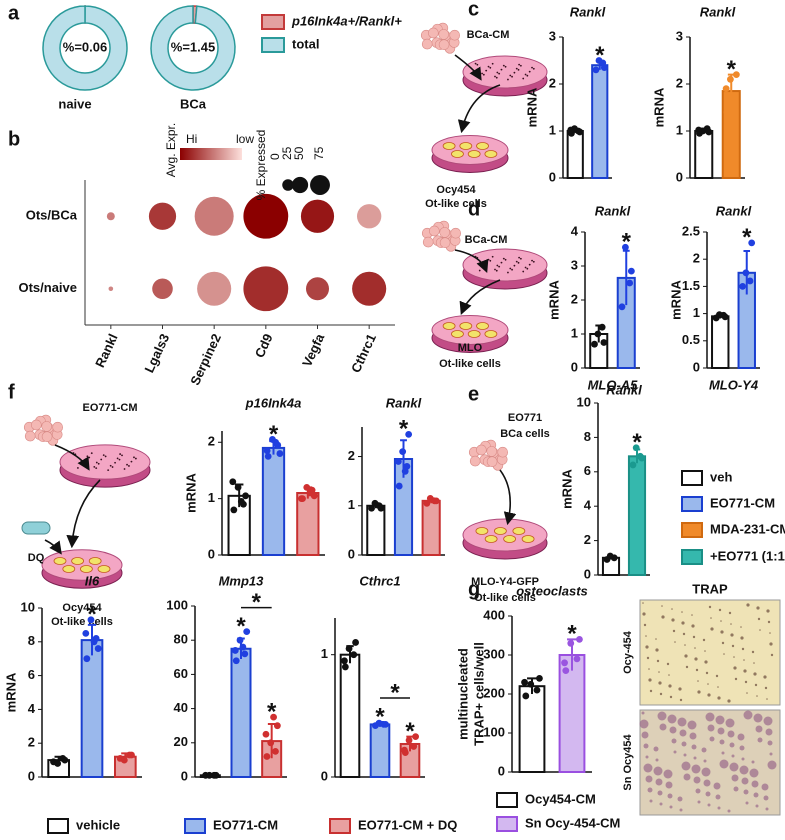 The height and width of the screenshot is (840, 785). I want to click on legend-label: Sn Ocy-454-CM, so click(572, 822).